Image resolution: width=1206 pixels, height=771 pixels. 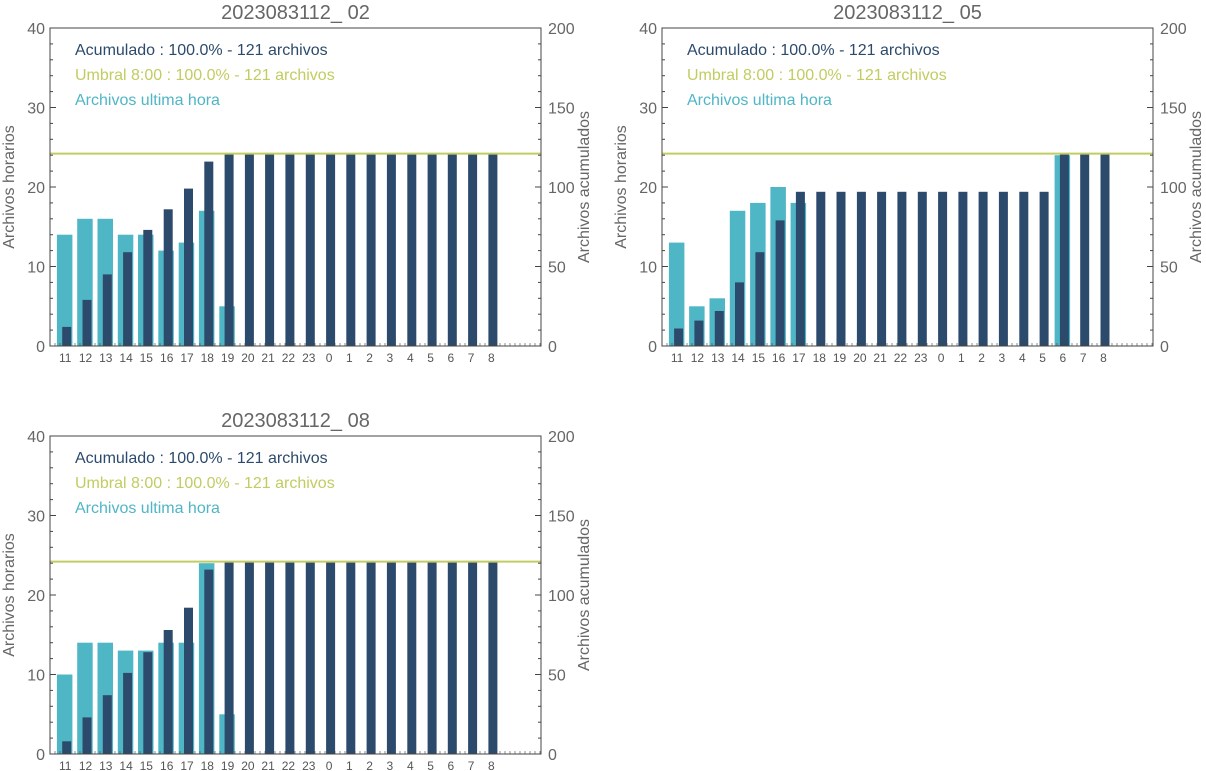 What do you see at coordinates (880, 358) in the screenshot?
I see `x-tick-label: 21` at bounding box center [880, 358].